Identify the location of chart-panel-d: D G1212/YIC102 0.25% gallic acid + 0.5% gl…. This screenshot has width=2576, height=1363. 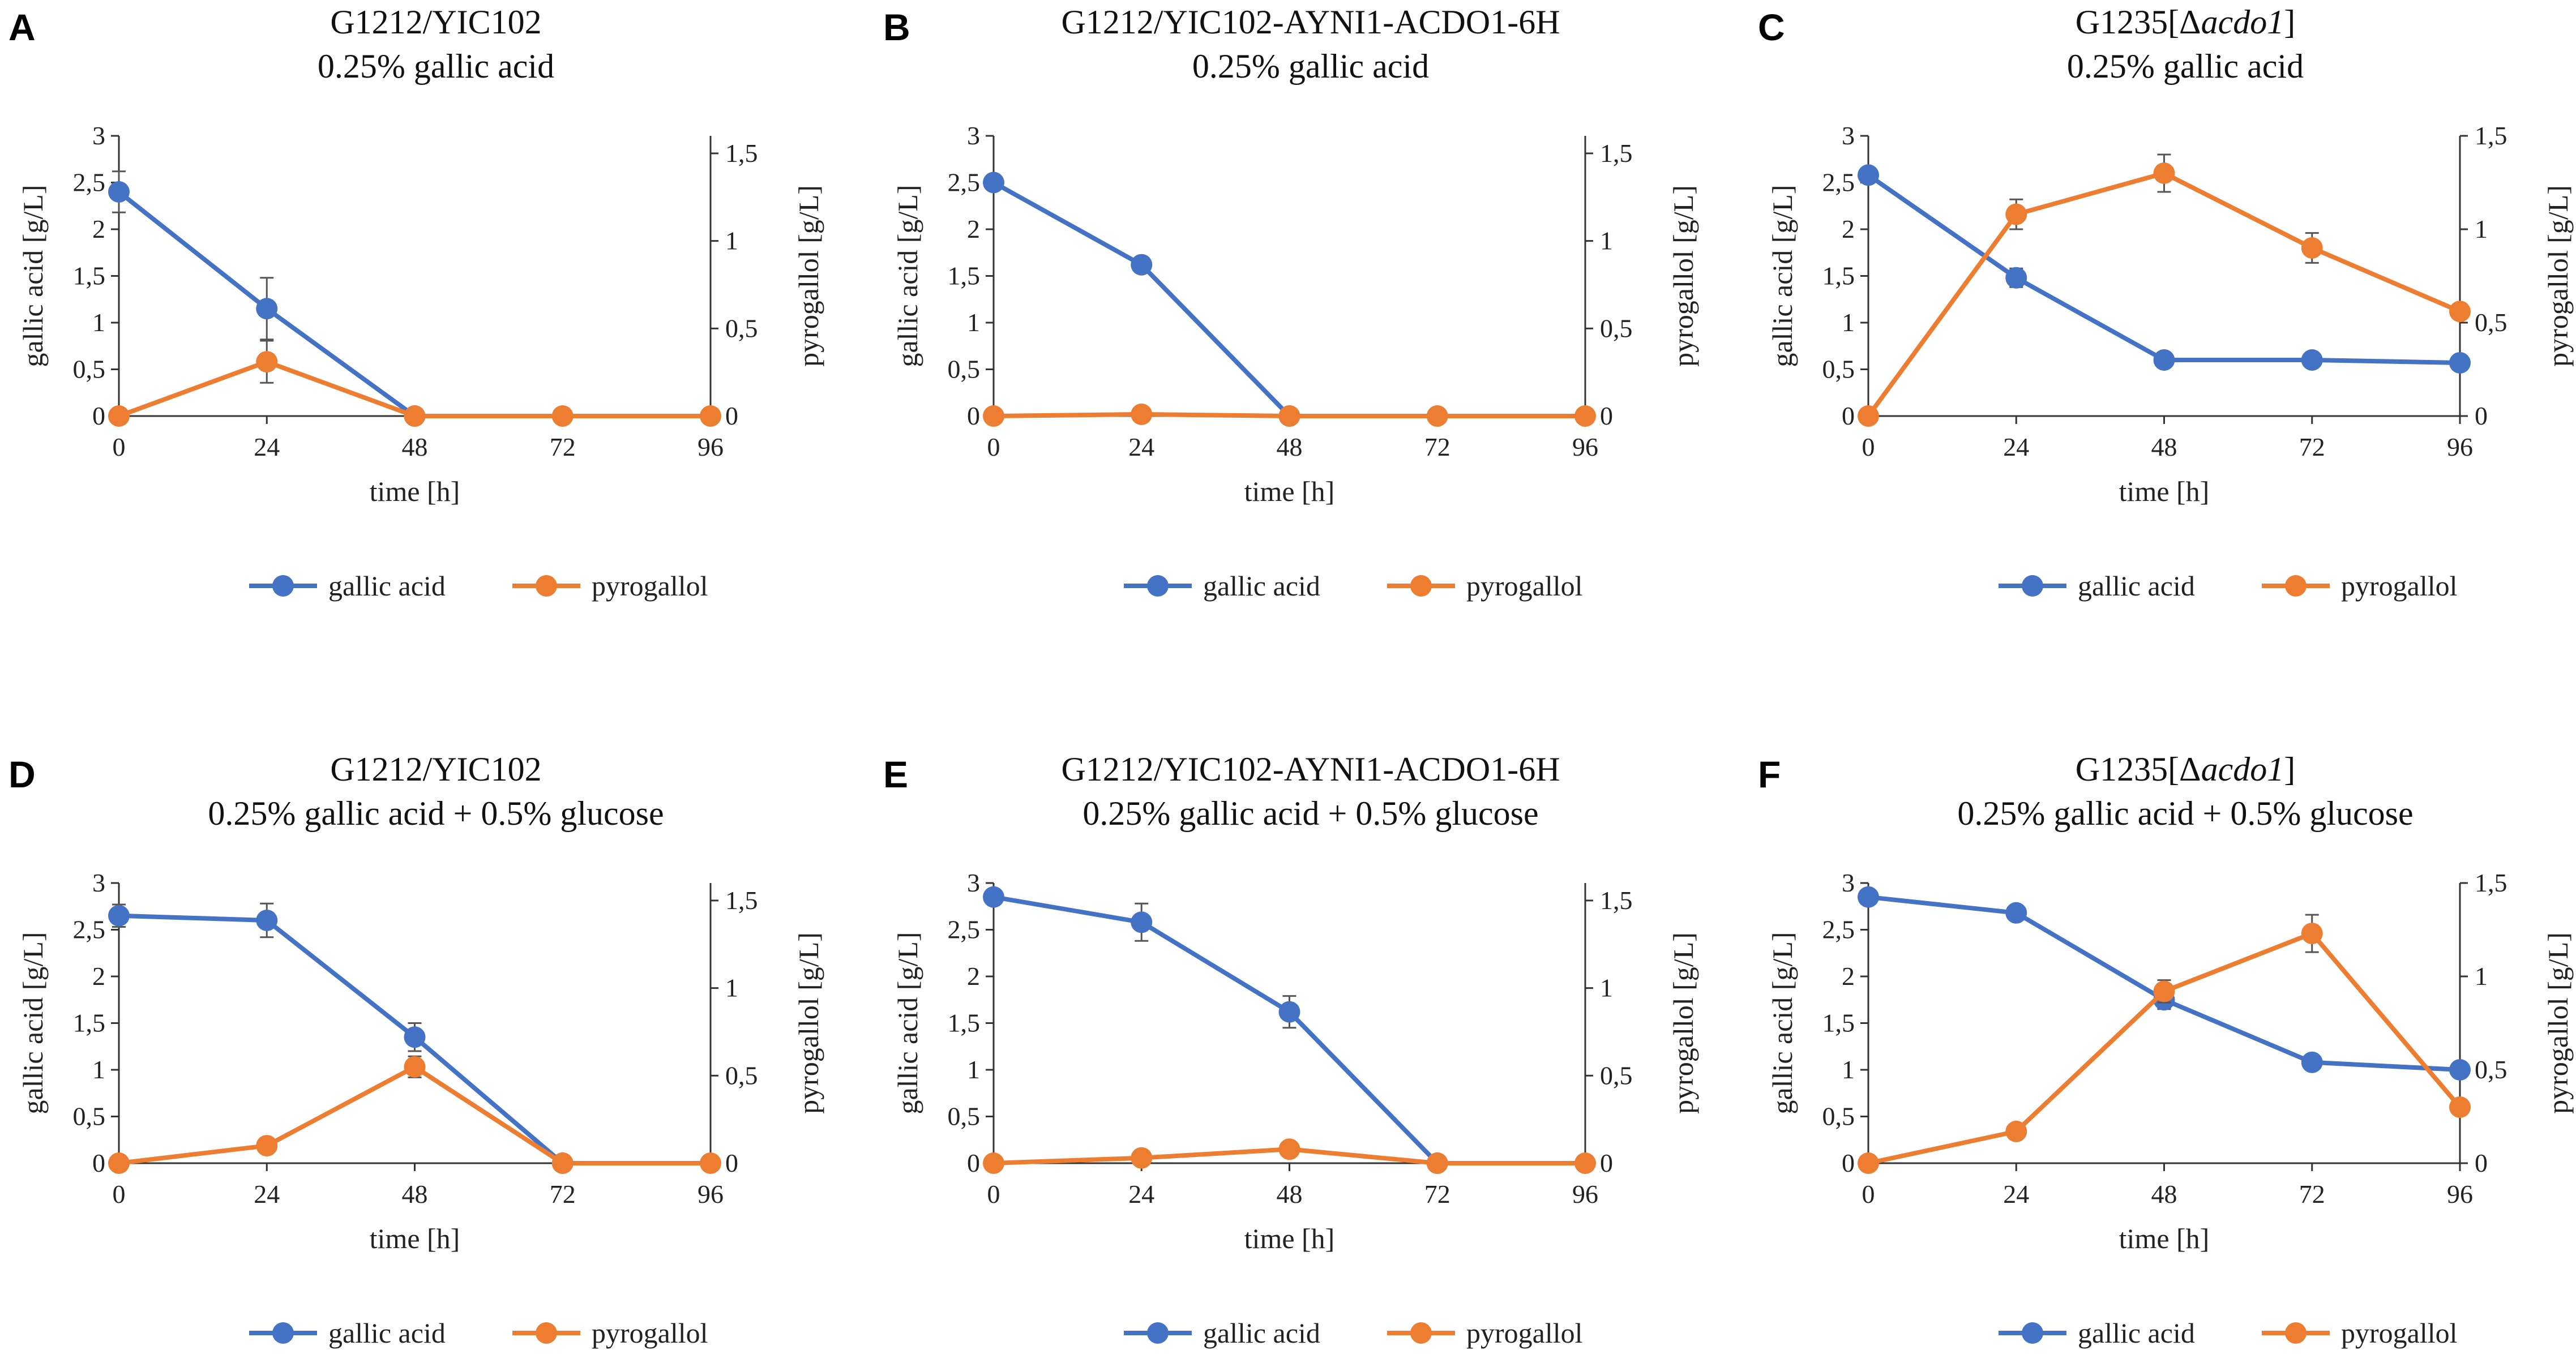
(434, 1052).